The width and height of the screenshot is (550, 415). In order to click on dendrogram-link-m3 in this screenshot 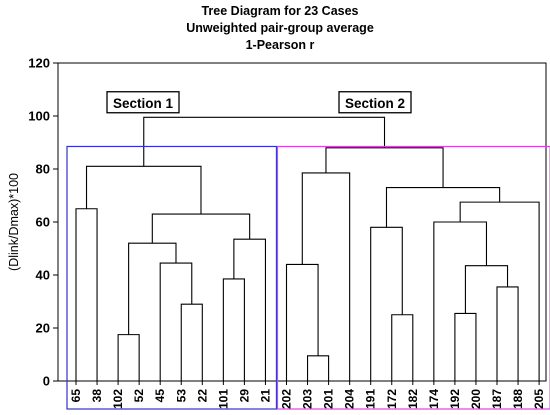, I will do `click(176, 321)`.